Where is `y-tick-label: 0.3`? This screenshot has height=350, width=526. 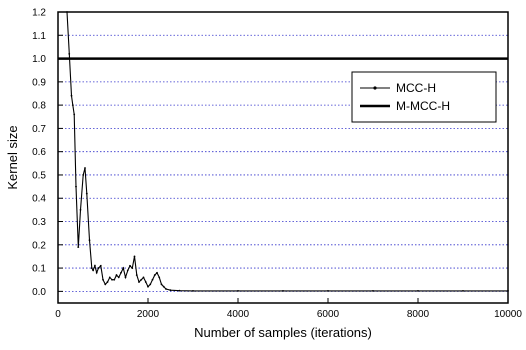 y-tick-label: 0.3 is located at coordinates (39, 222).